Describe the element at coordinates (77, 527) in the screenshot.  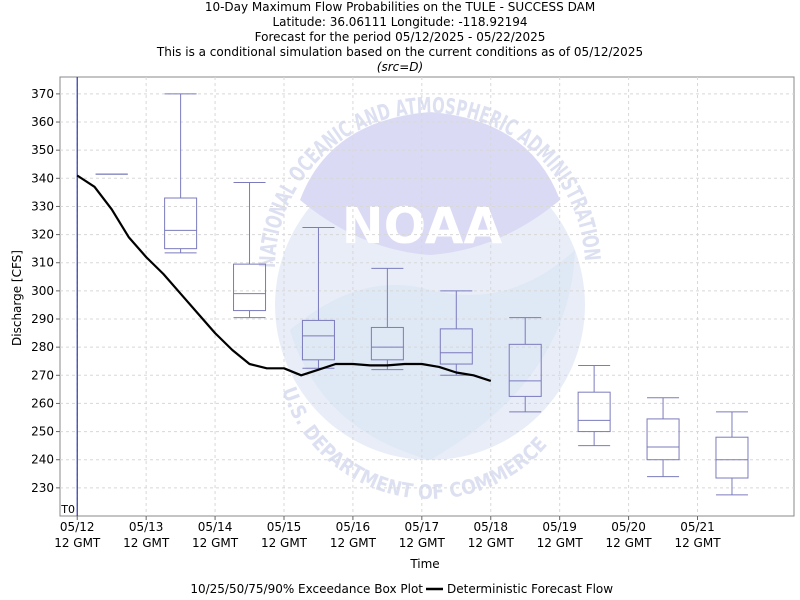
I see `x-tick-label-date: 05/12` at that location.